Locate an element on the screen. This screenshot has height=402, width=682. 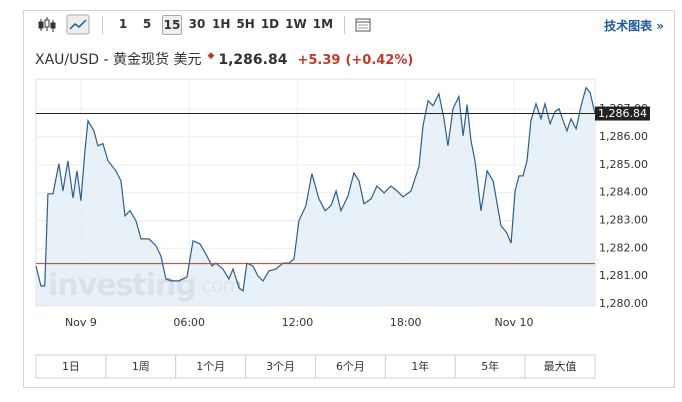
change: +5.39 is located at coordinates (319, 60).